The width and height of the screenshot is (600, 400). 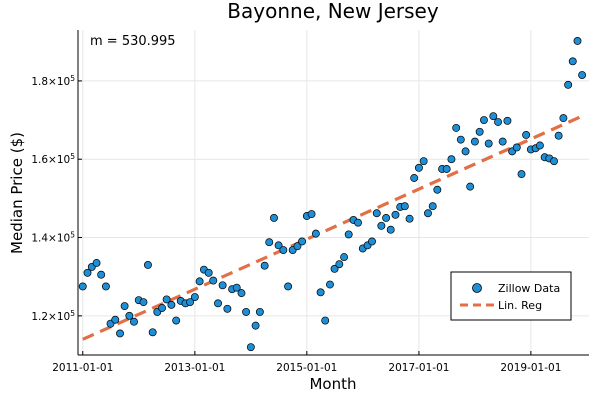 I want to click on legend-label-zillow: Zillow Data, so click(x=529, y=288).